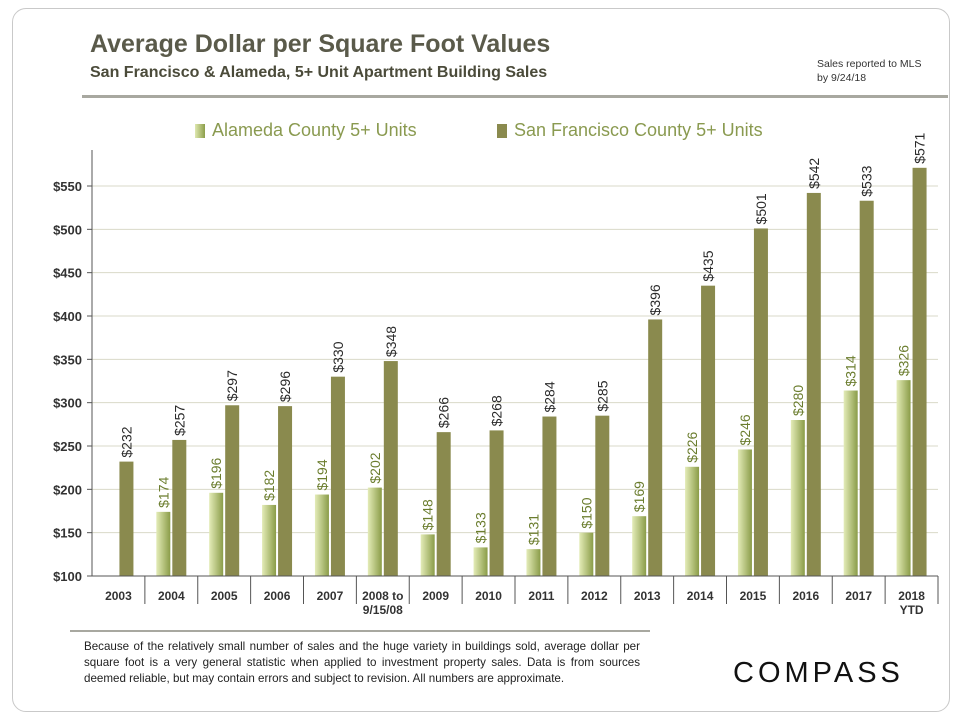  What do you see at coordinates (911, 596) in the screenshot?
I see `x-tick-label: 2018` at bounding box center [911, 596].